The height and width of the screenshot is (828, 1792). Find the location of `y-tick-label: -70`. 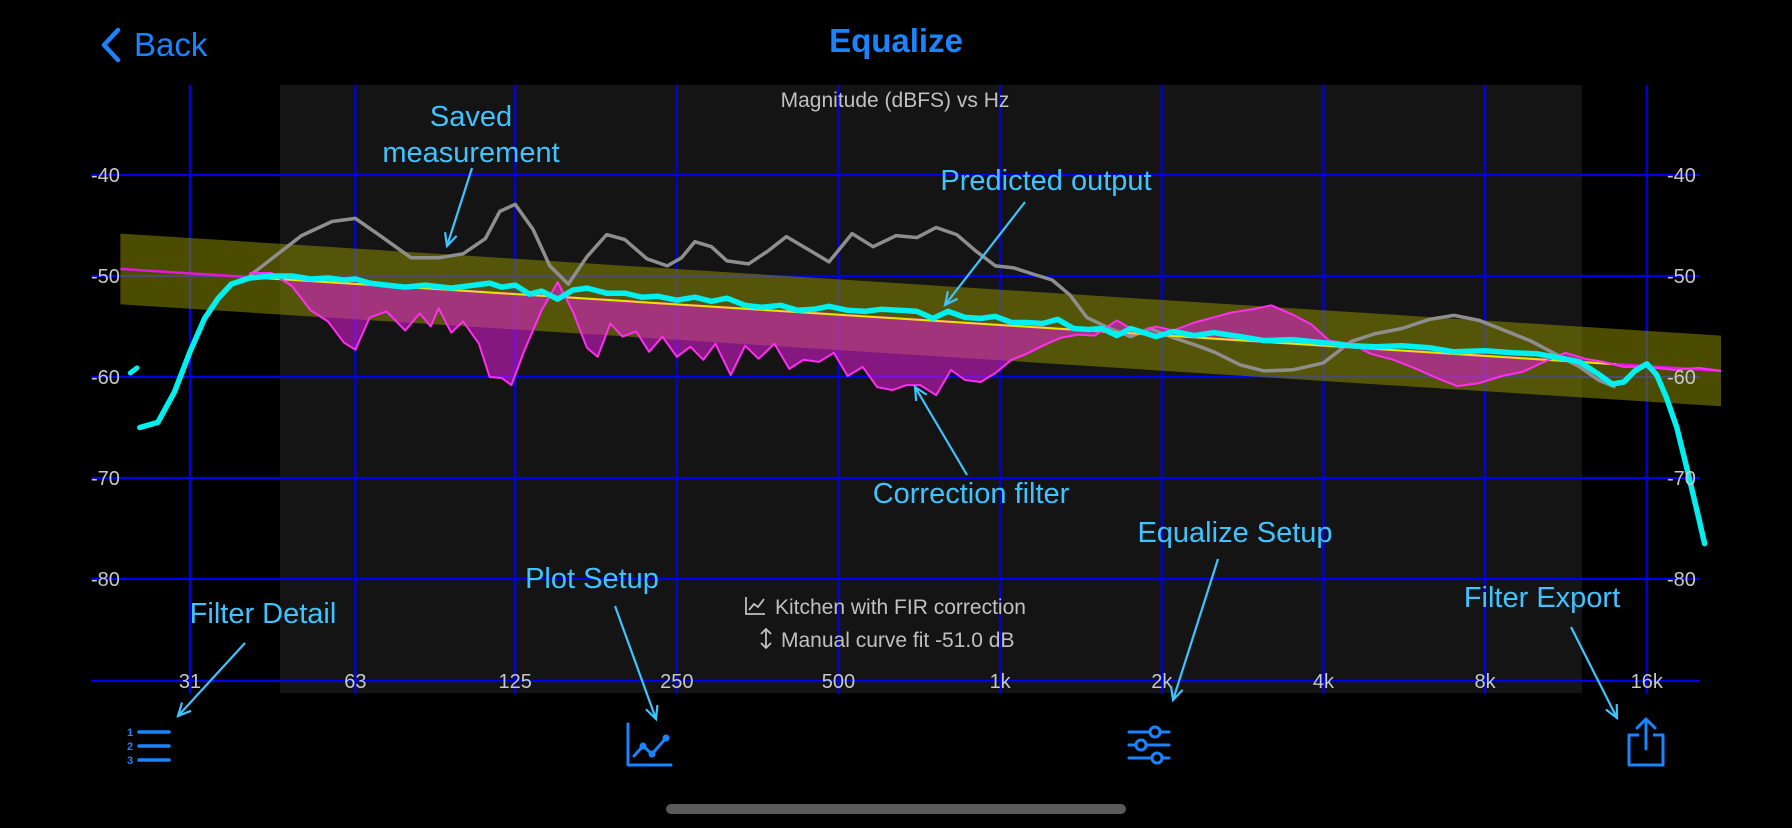

y-tick-label: -70 is located at coordinates (105, 479).